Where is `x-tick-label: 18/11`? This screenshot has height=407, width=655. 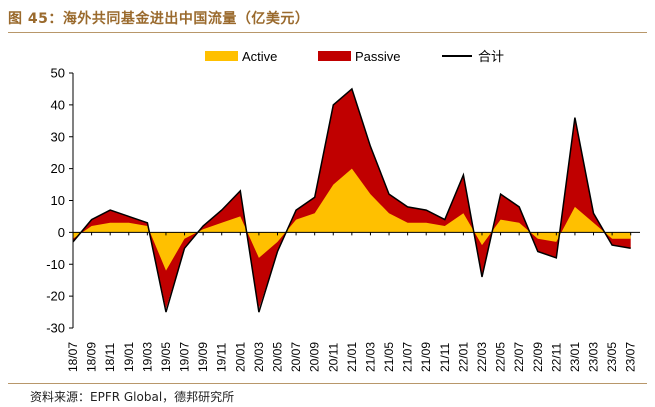
x-tick-label: 18/11 is located at coordinates (110, 357).